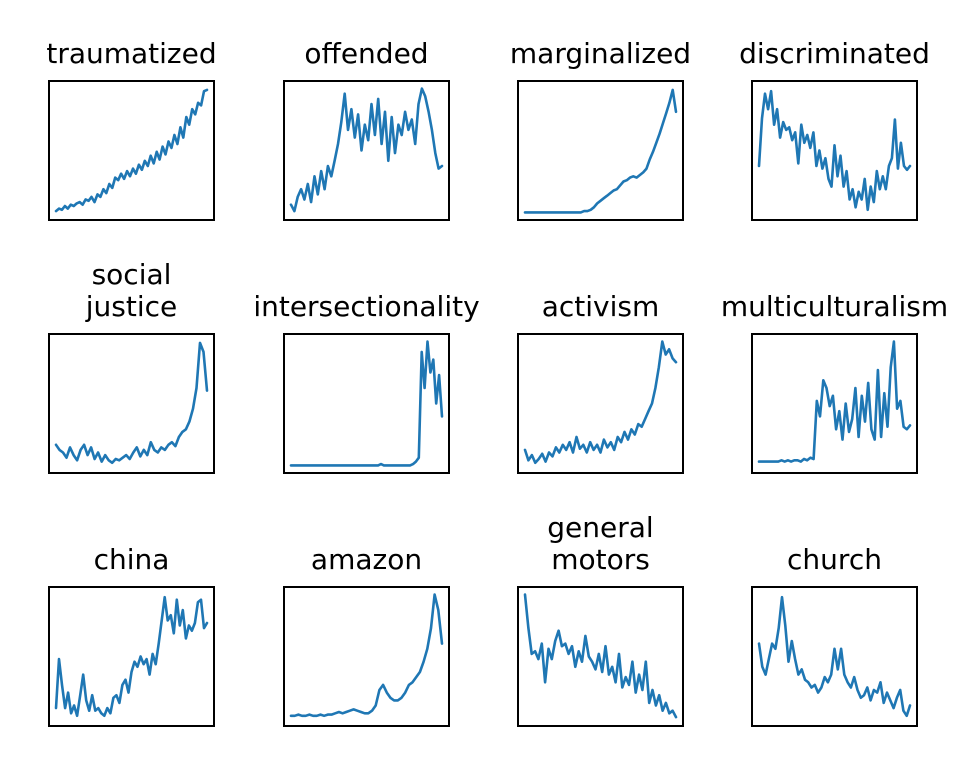 The width and height of the screenshot is (968, 774). Describe the element at coordinates (834, 559) in the screenshot. I see `panel-title-line: church` at that location.